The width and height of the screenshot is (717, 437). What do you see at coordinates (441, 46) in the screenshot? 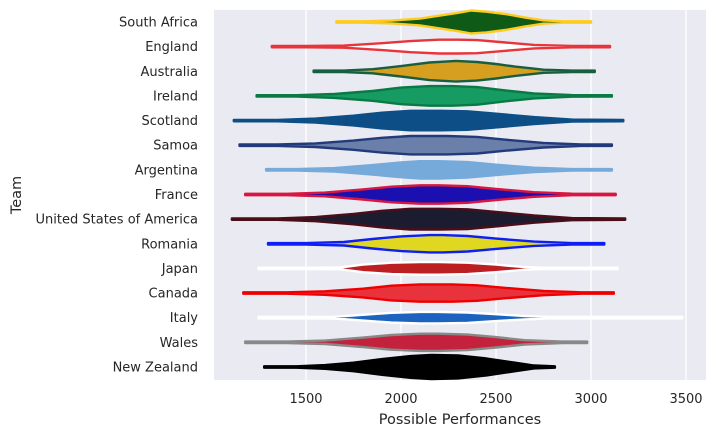
I see `violin-england` at bounding box center [441, 46].